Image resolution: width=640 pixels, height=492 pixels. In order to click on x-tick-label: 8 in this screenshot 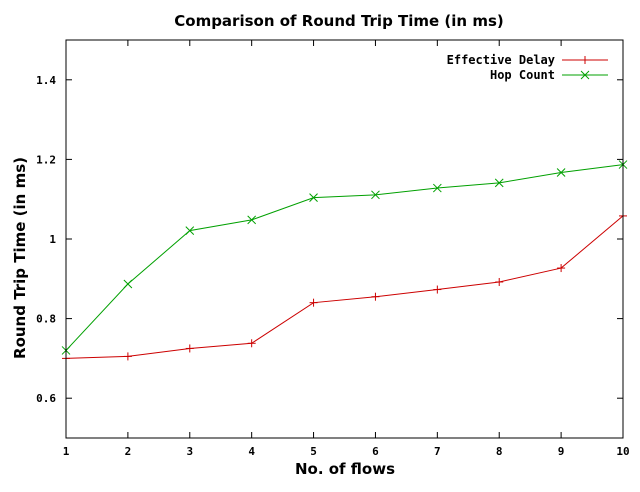, I will do `click(499, 451)`.